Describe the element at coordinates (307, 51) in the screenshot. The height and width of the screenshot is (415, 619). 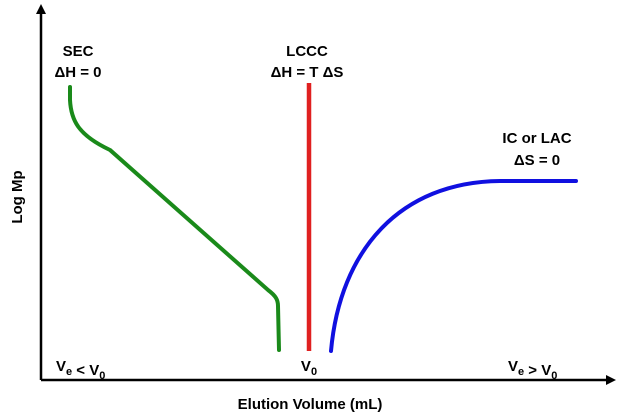
I see `lccc-label: LCCC` at that location.